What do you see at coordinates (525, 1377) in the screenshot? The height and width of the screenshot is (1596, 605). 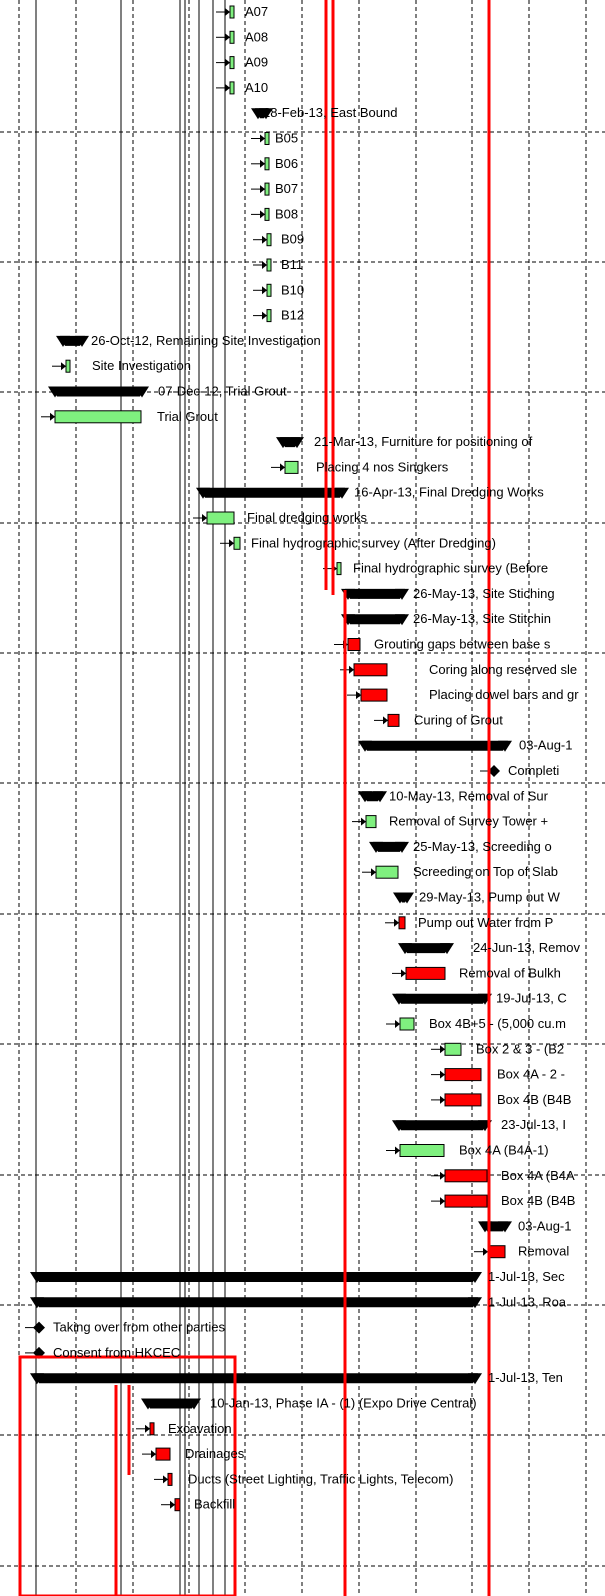 I see `task-label: 1-Jul-13, Ten` at bounding box center [525, 1377].